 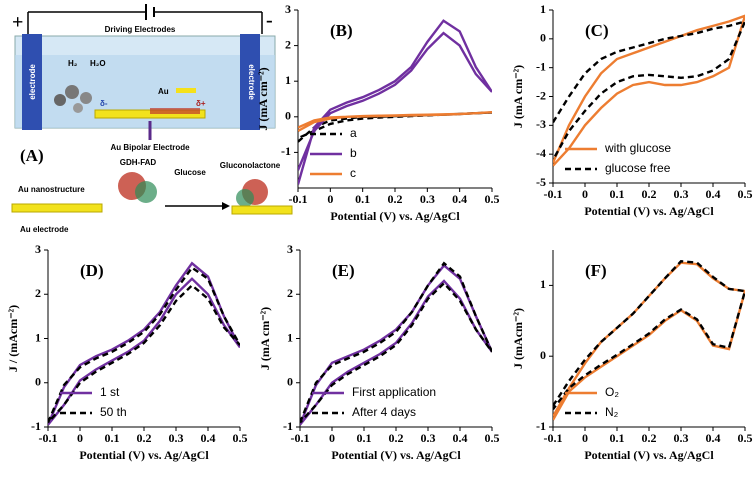 I want to click on minus-sign: -, so click(x=269, y=21).